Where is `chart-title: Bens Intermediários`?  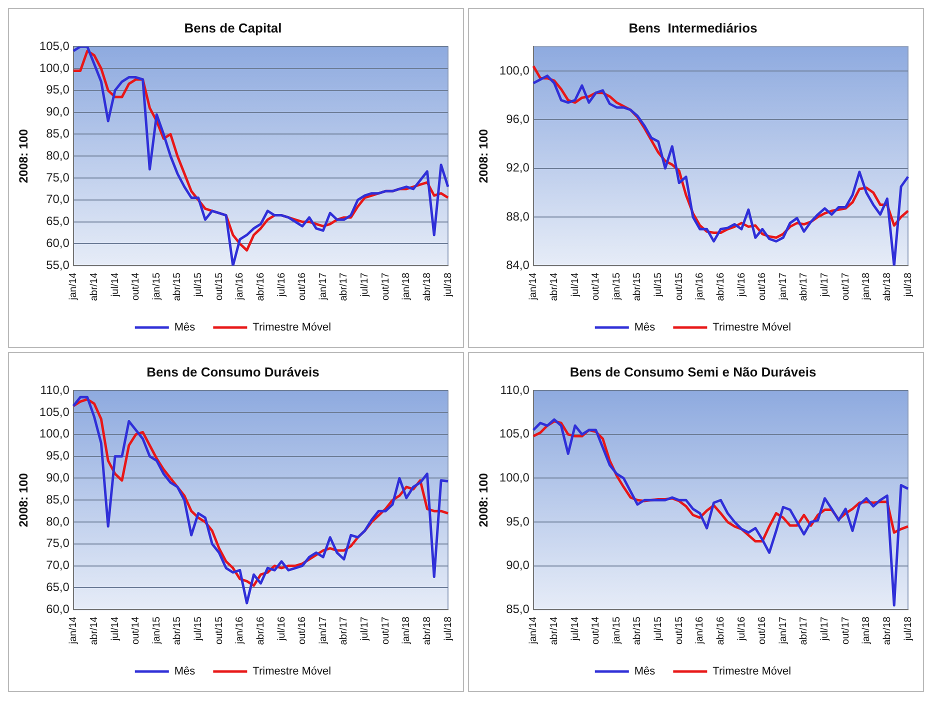
chart-title: Bens Intermediários is located at coordinates (693, 28).